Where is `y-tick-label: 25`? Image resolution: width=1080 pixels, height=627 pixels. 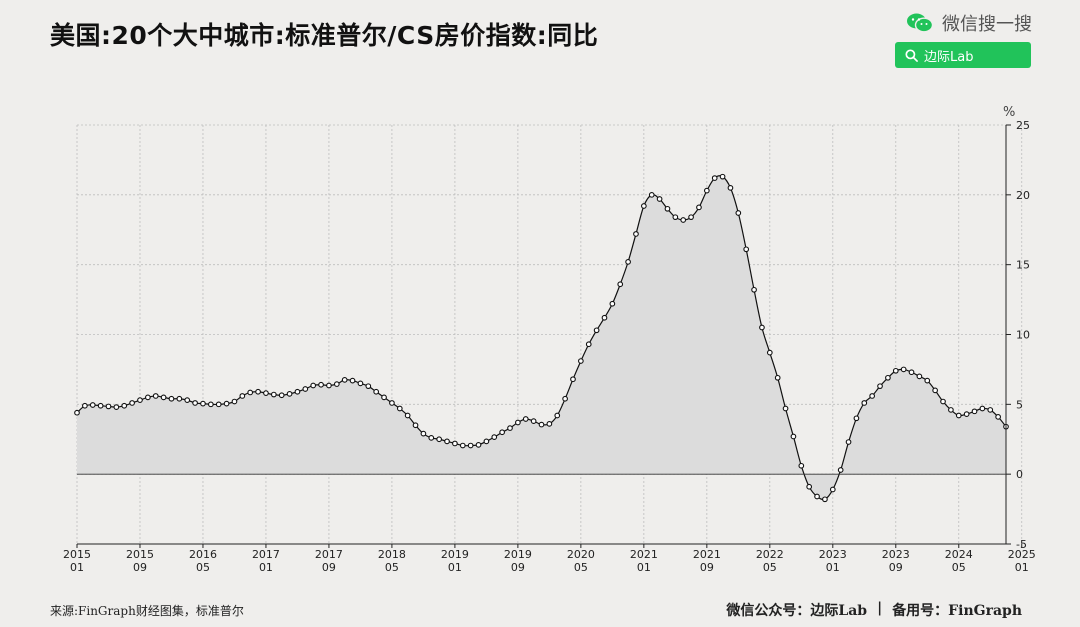
y-tick-label: 25 is located at coordinates (1023, 125).